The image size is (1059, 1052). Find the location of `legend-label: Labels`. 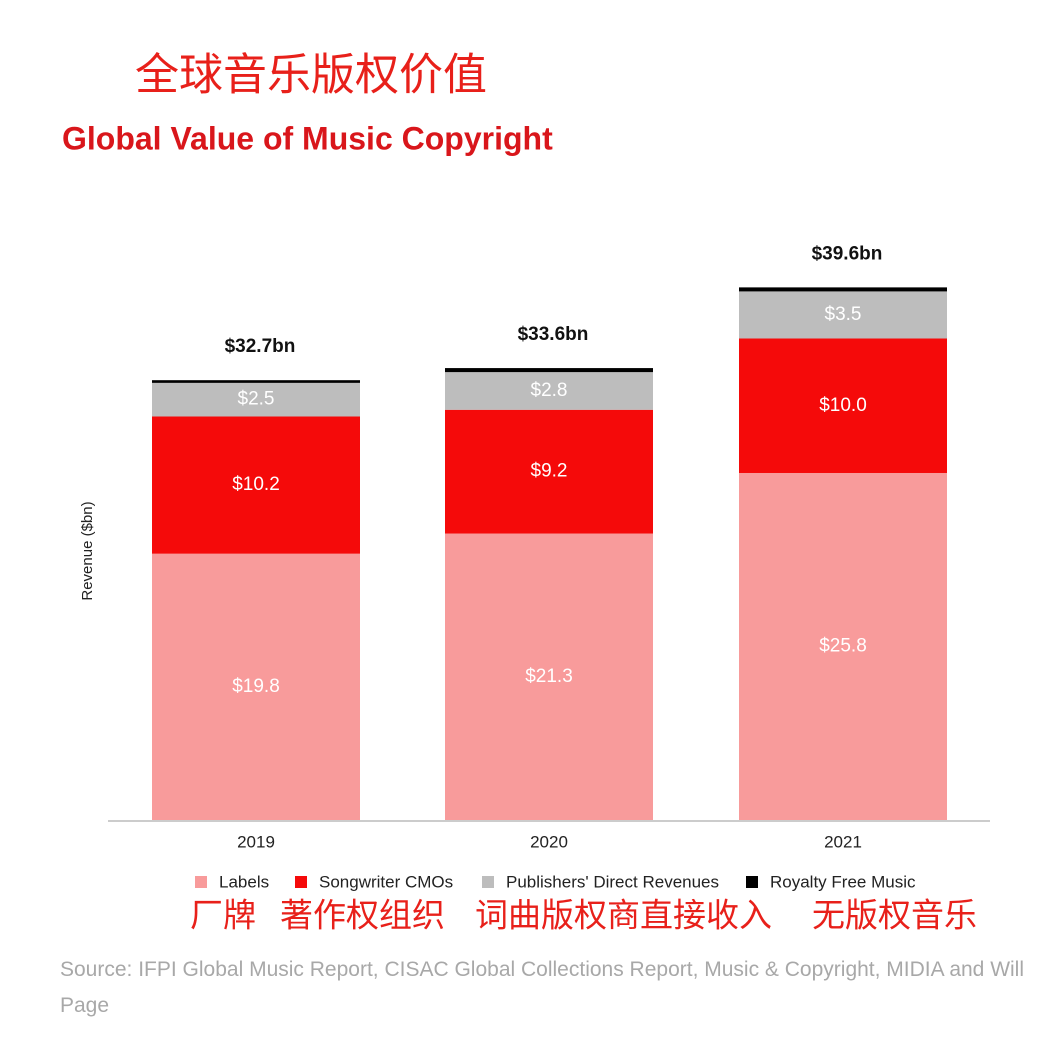

legend-label: Labels is located at coordinates (244, 881).